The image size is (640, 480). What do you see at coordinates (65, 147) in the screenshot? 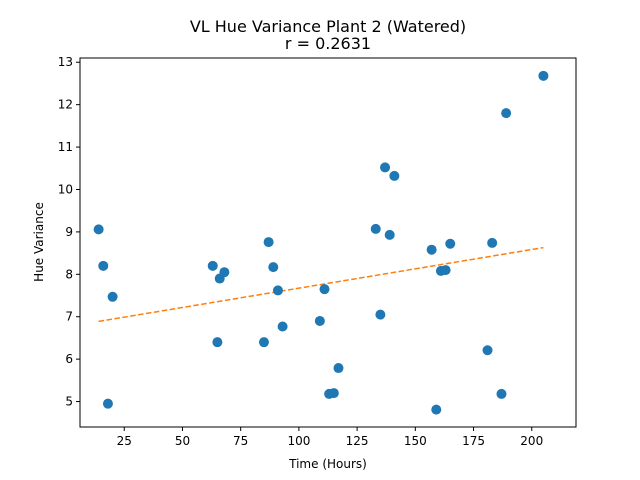
I see `y-tick-label: 11` at bounding box center [65, 147].